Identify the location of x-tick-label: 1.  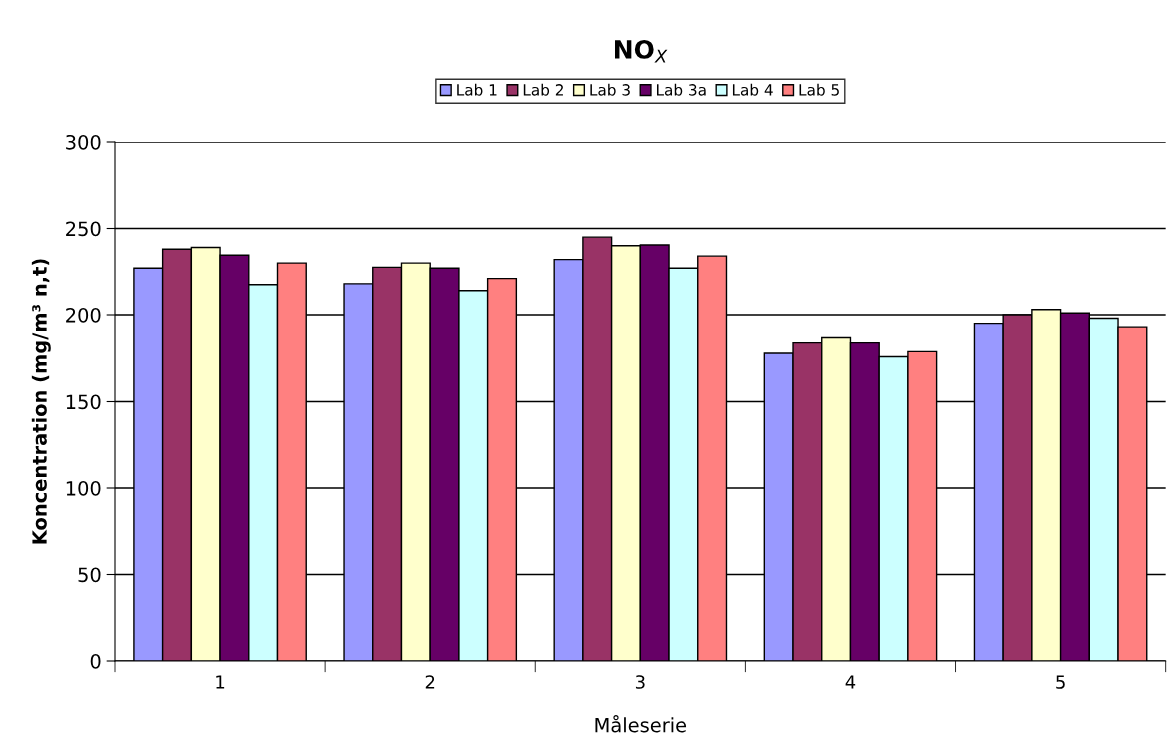
(220, 682).